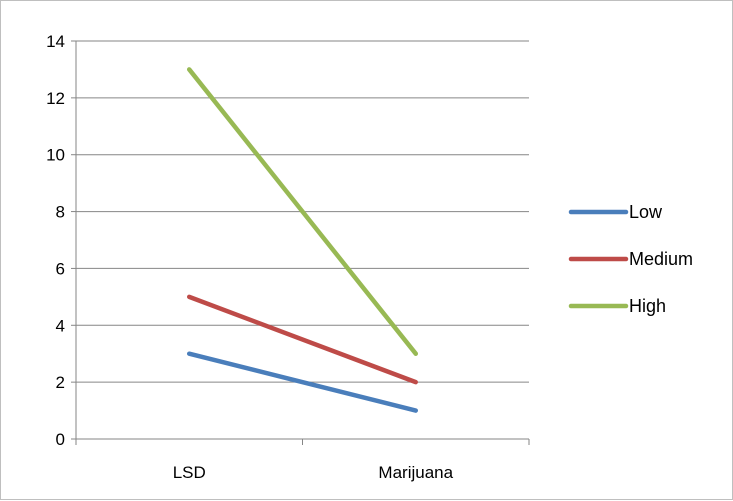  What do you see at coordinates (60, 268) in the screenshot?
I see `y-tick-label: 6` at bounding box center [60, 268].